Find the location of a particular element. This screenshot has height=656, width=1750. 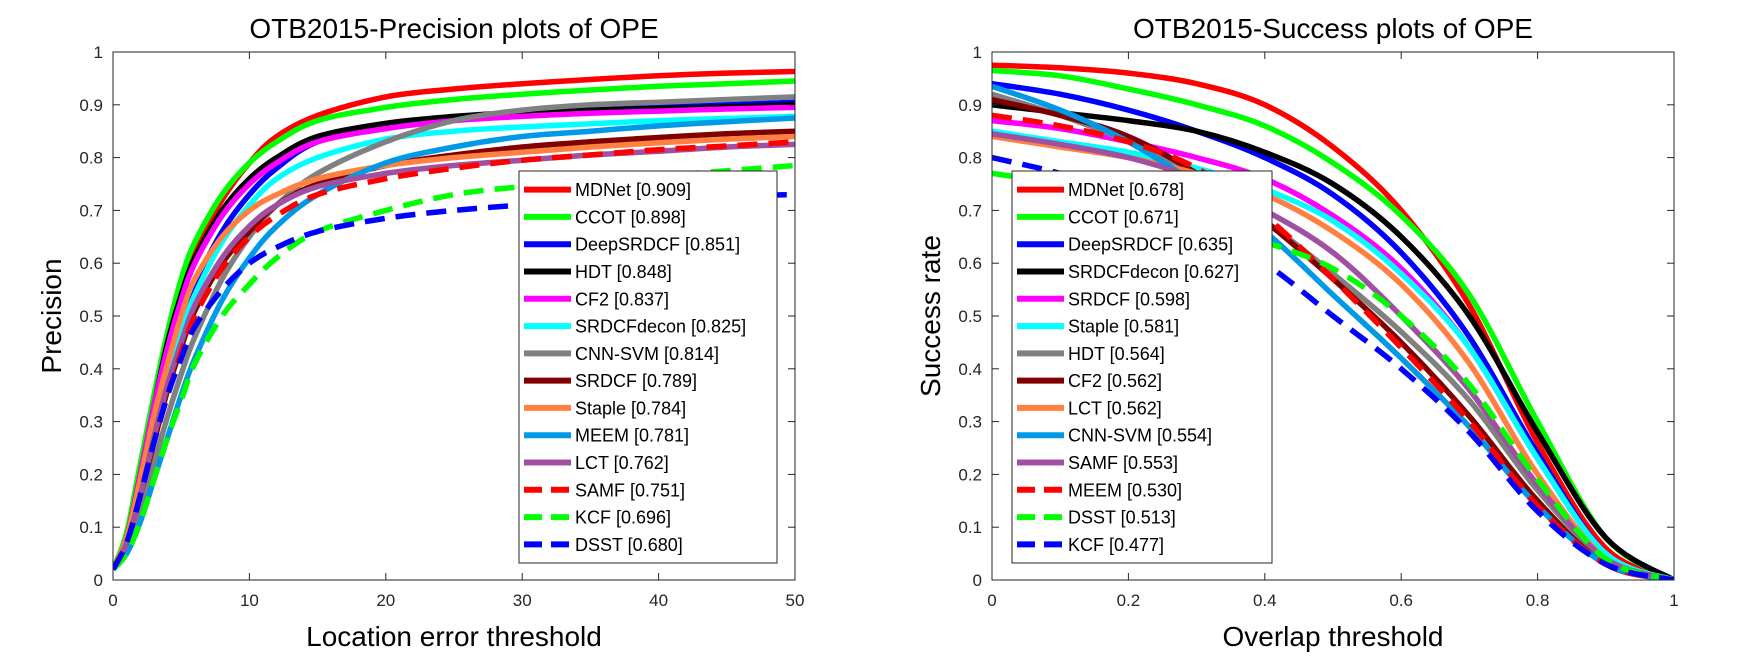

precision-legend-label-7: SRDCF [0.789] is located at coordinates (636, 381).